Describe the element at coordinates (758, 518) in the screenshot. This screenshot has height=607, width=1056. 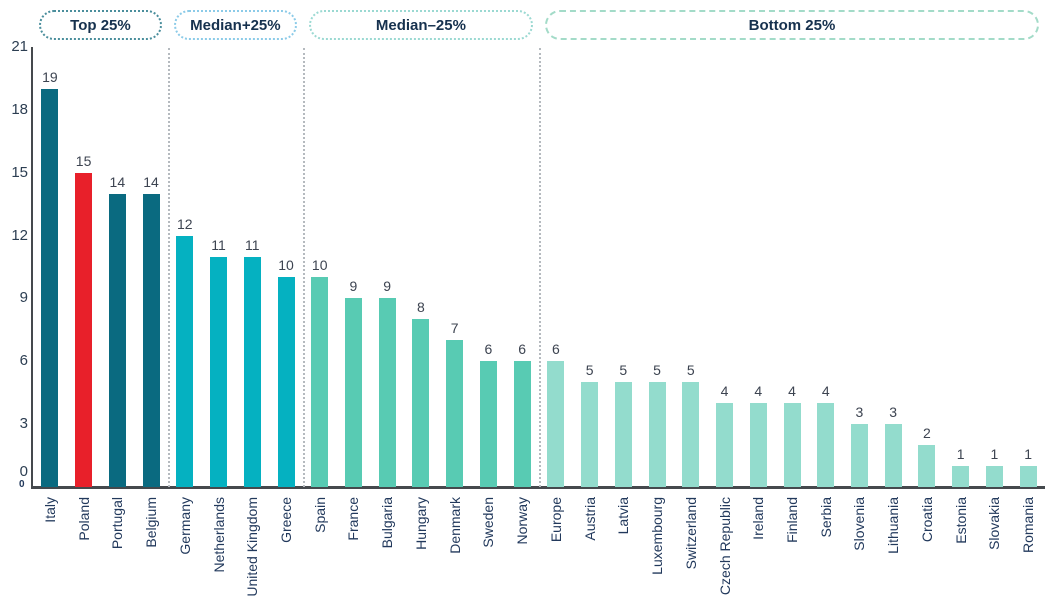
I see `category-label-text: Ireland` at that location.